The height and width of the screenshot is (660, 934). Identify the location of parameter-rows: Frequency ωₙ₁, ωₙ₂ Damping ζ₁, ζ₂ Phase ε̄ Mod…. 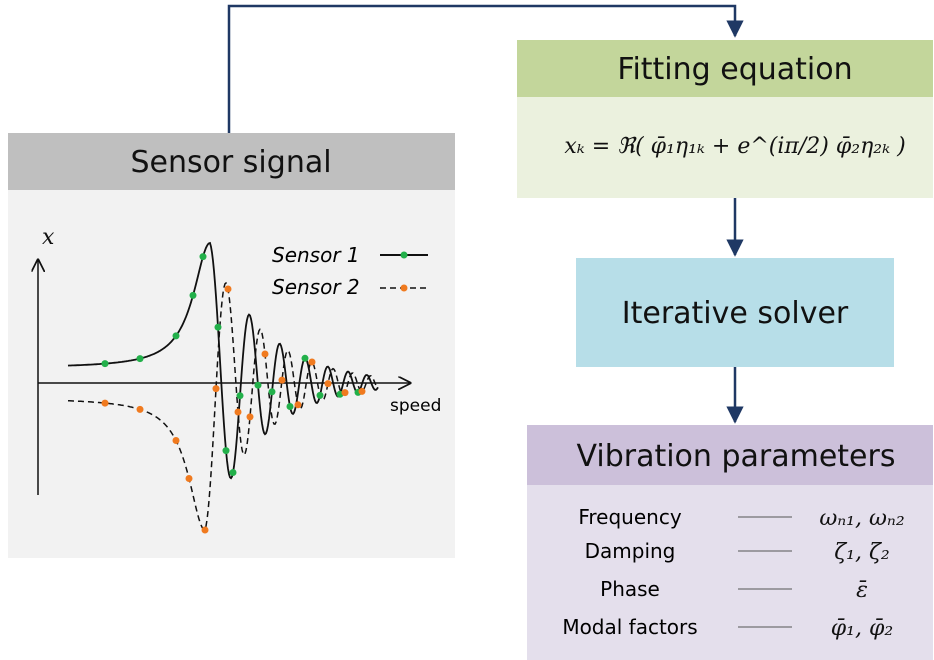
(733, 573).